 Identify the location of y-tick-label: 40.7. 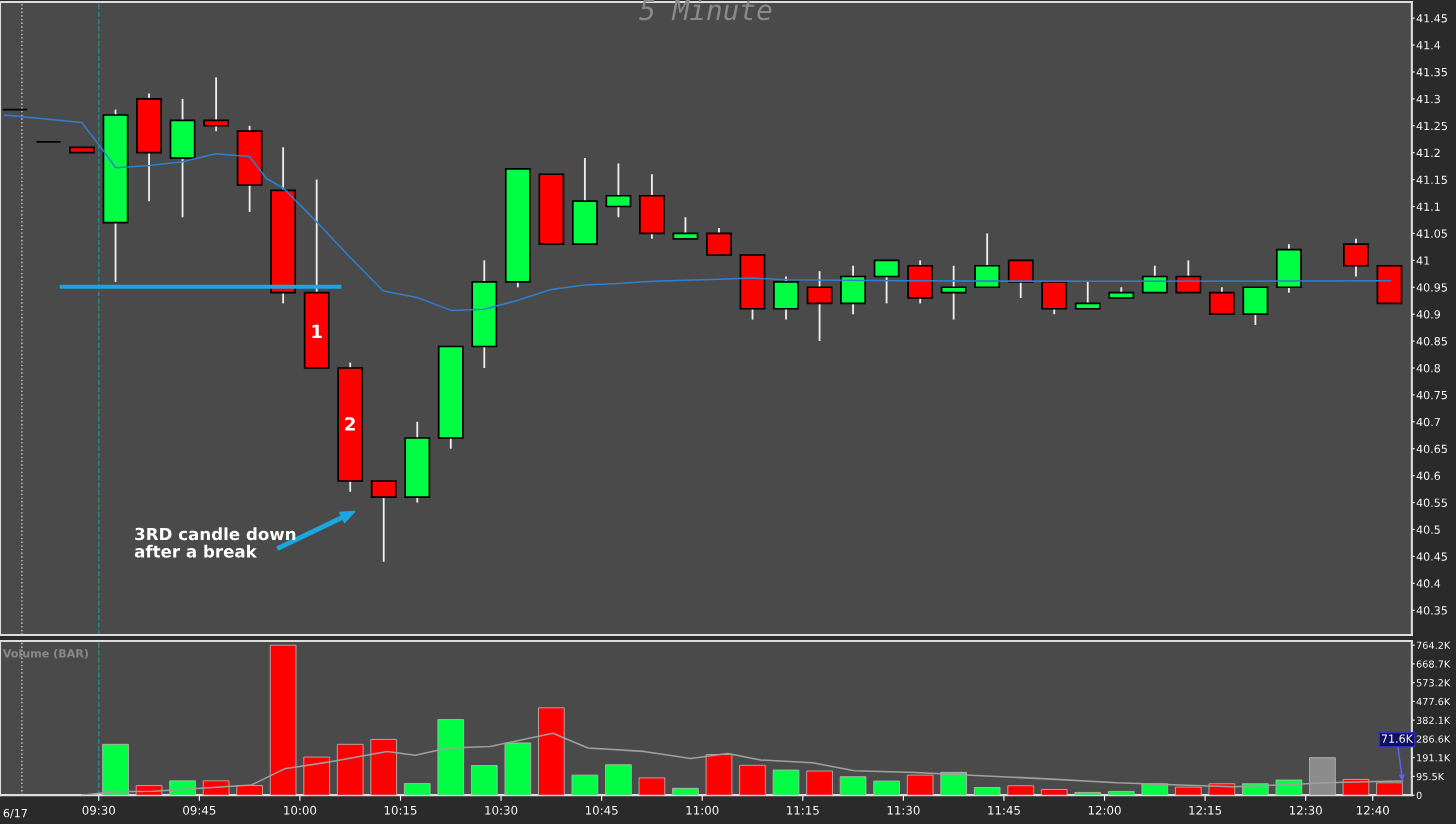
(1428, 422).